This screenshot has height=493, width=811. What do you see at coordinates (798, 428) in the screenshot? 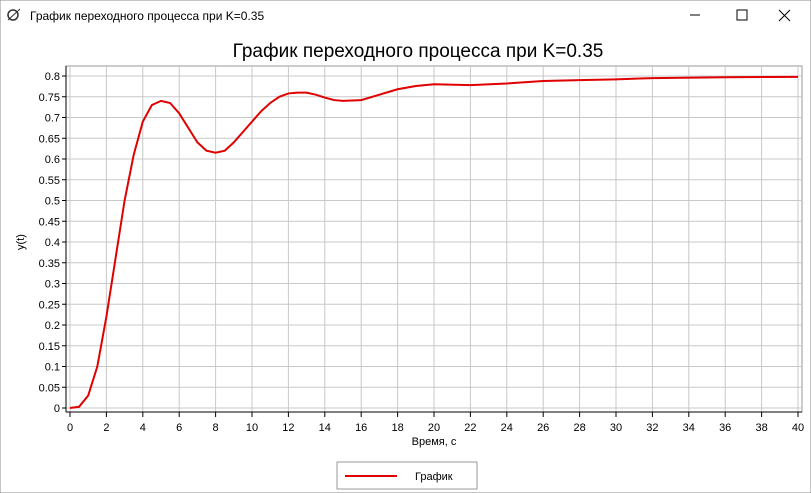
I see `x-tick-label: 40` at bounding box center [798, 428].